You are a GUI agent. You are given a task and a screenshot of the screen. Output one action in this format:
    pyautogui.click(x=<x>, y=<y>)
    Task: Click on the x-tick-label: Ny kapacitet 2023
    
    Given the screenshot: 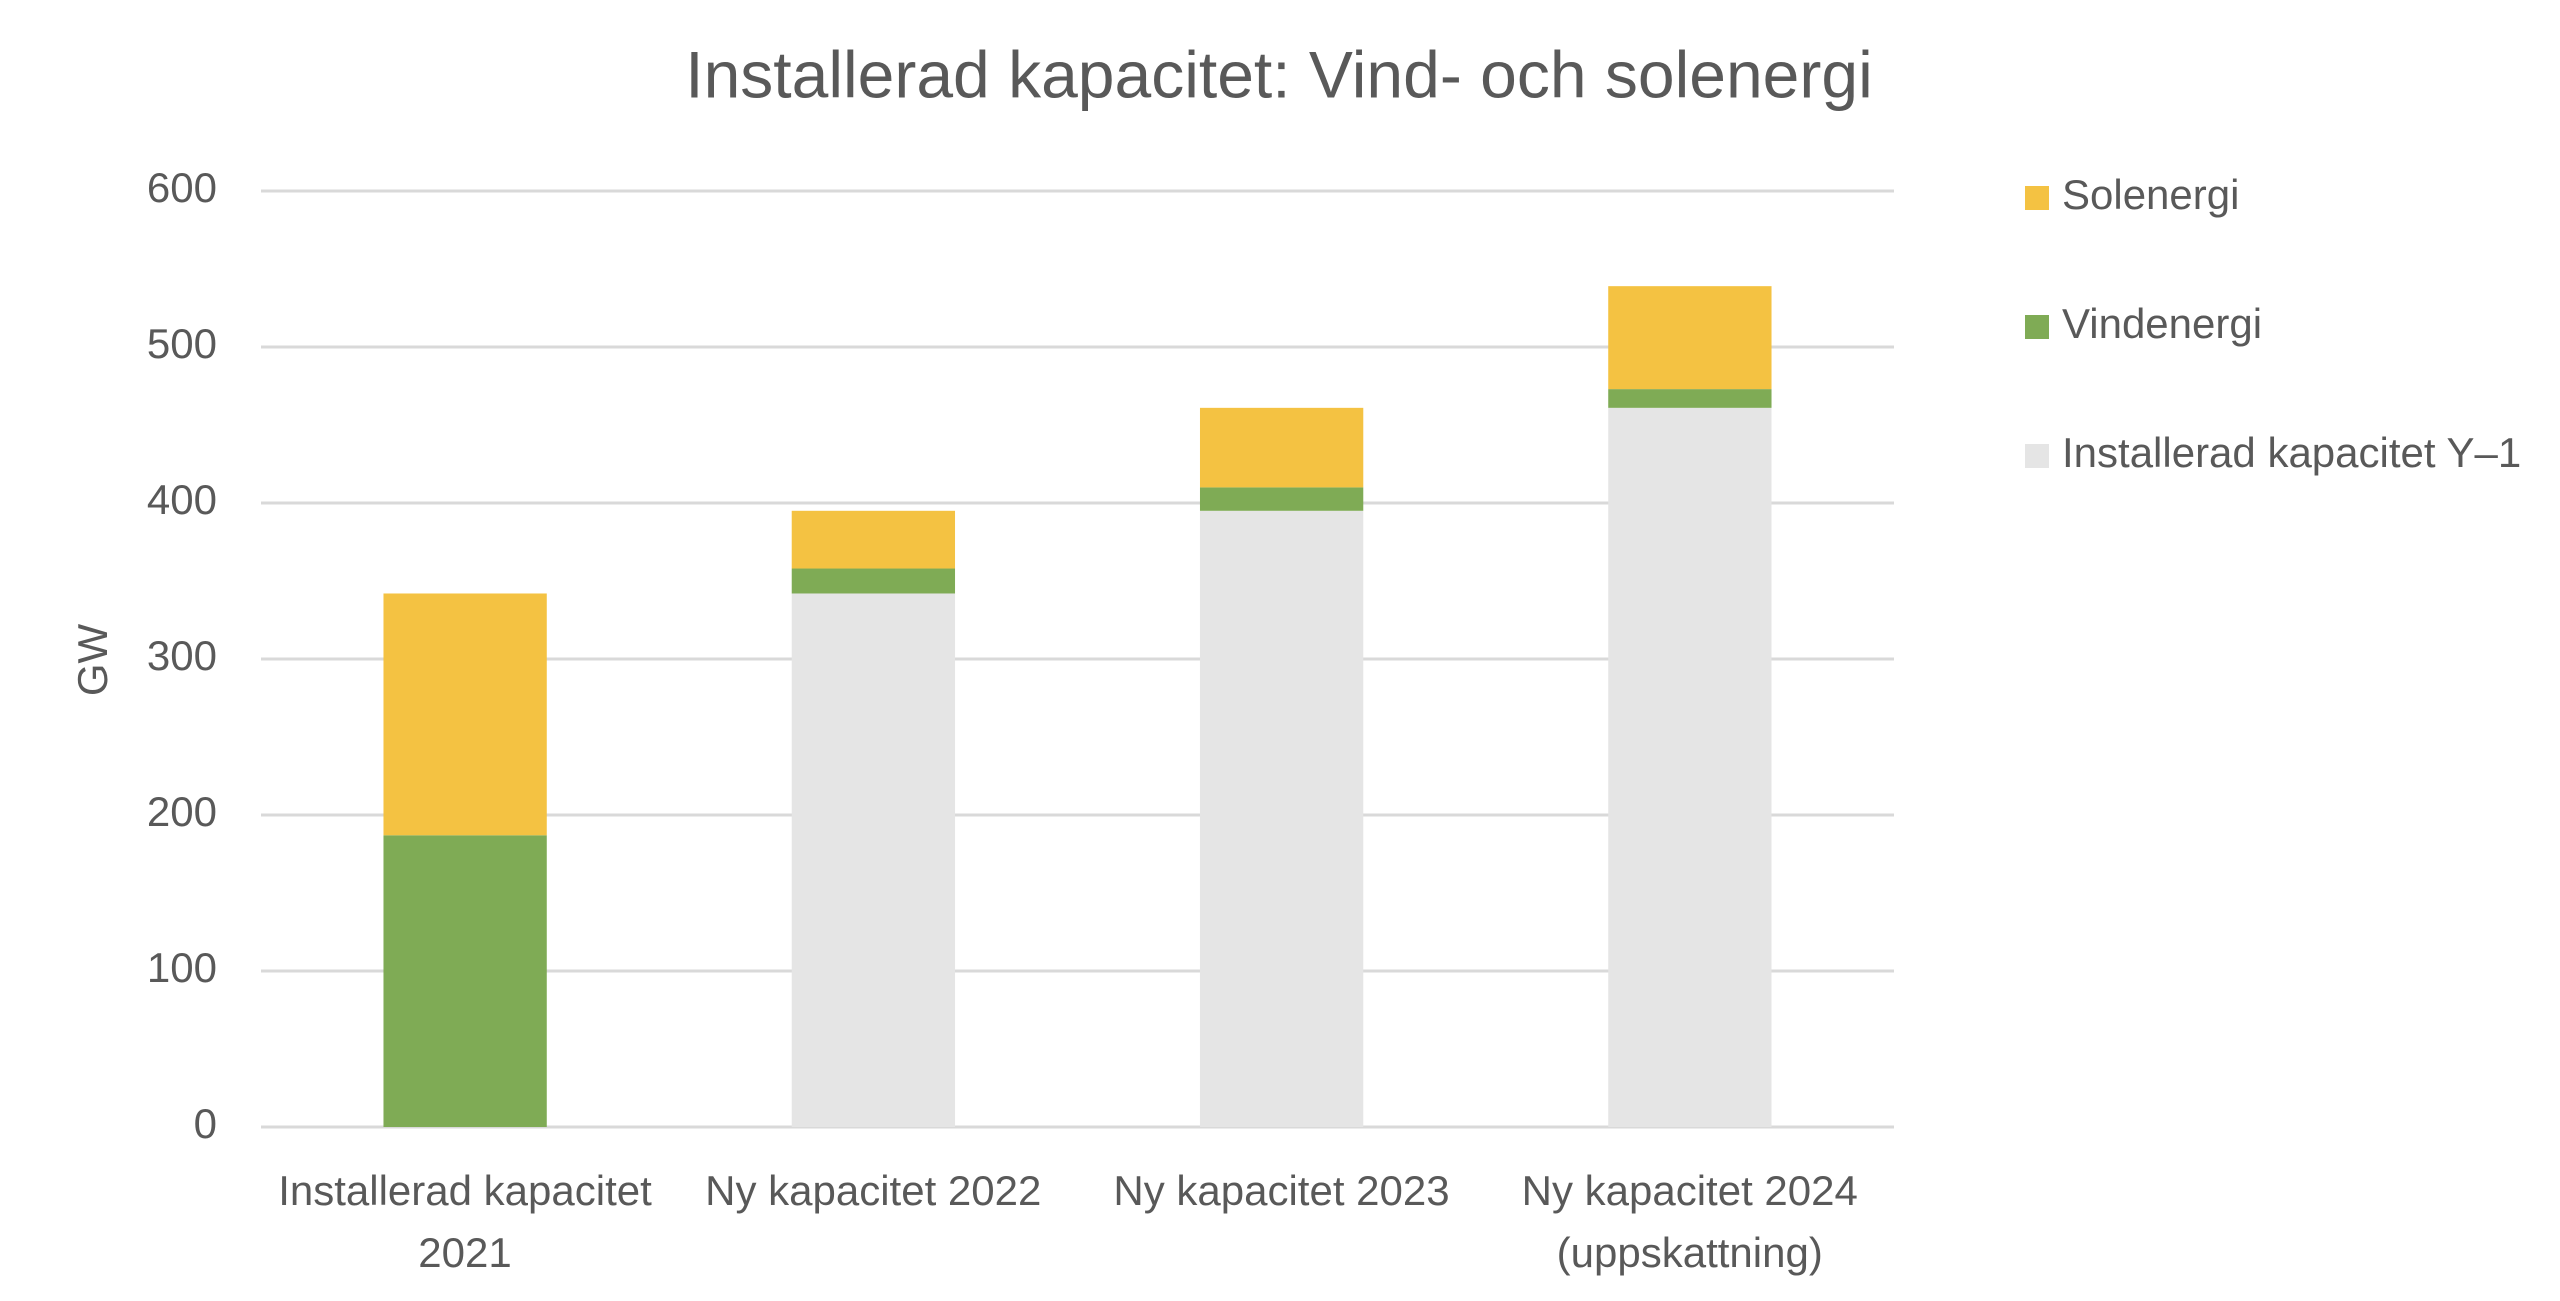 What is the action you would take?
    pyautogui.click(x=1281, y=1190)
    